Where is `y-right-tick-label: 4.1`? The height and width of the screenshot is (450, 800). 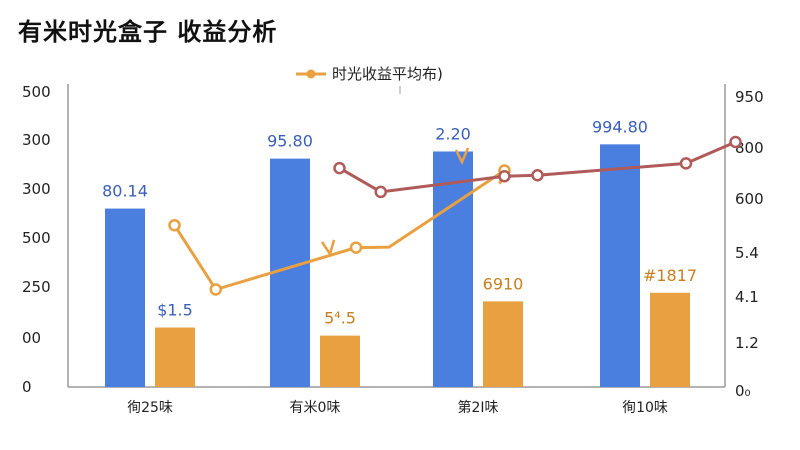
y-right-tick-label: 4.1 is located at coordinates (747, 297).